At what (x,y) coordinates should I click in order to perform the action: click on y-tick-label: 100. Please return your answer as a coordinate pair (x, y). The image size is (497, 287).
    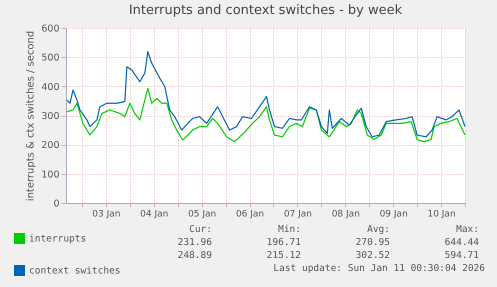
    Looking at the image, I should click on (50, 174).